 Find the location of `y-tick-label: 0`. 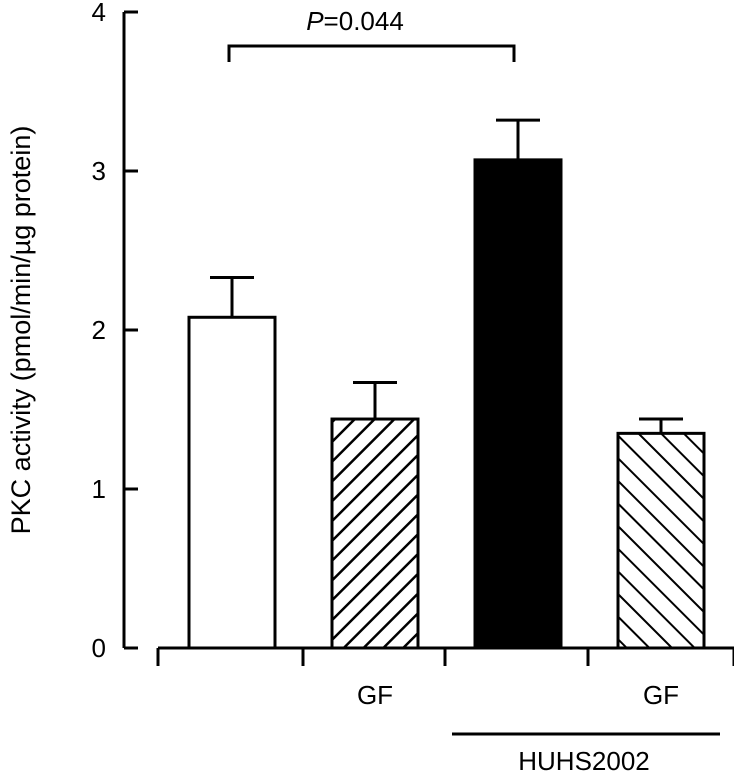

y-tick-label: 0 is located at coordinates (99, 648).